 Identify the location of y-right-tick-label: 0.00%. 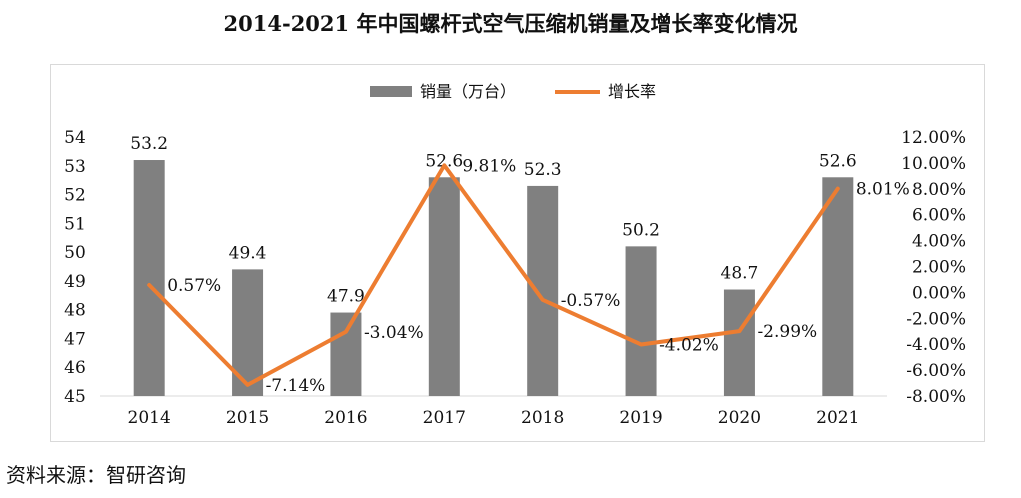
(939, 293).